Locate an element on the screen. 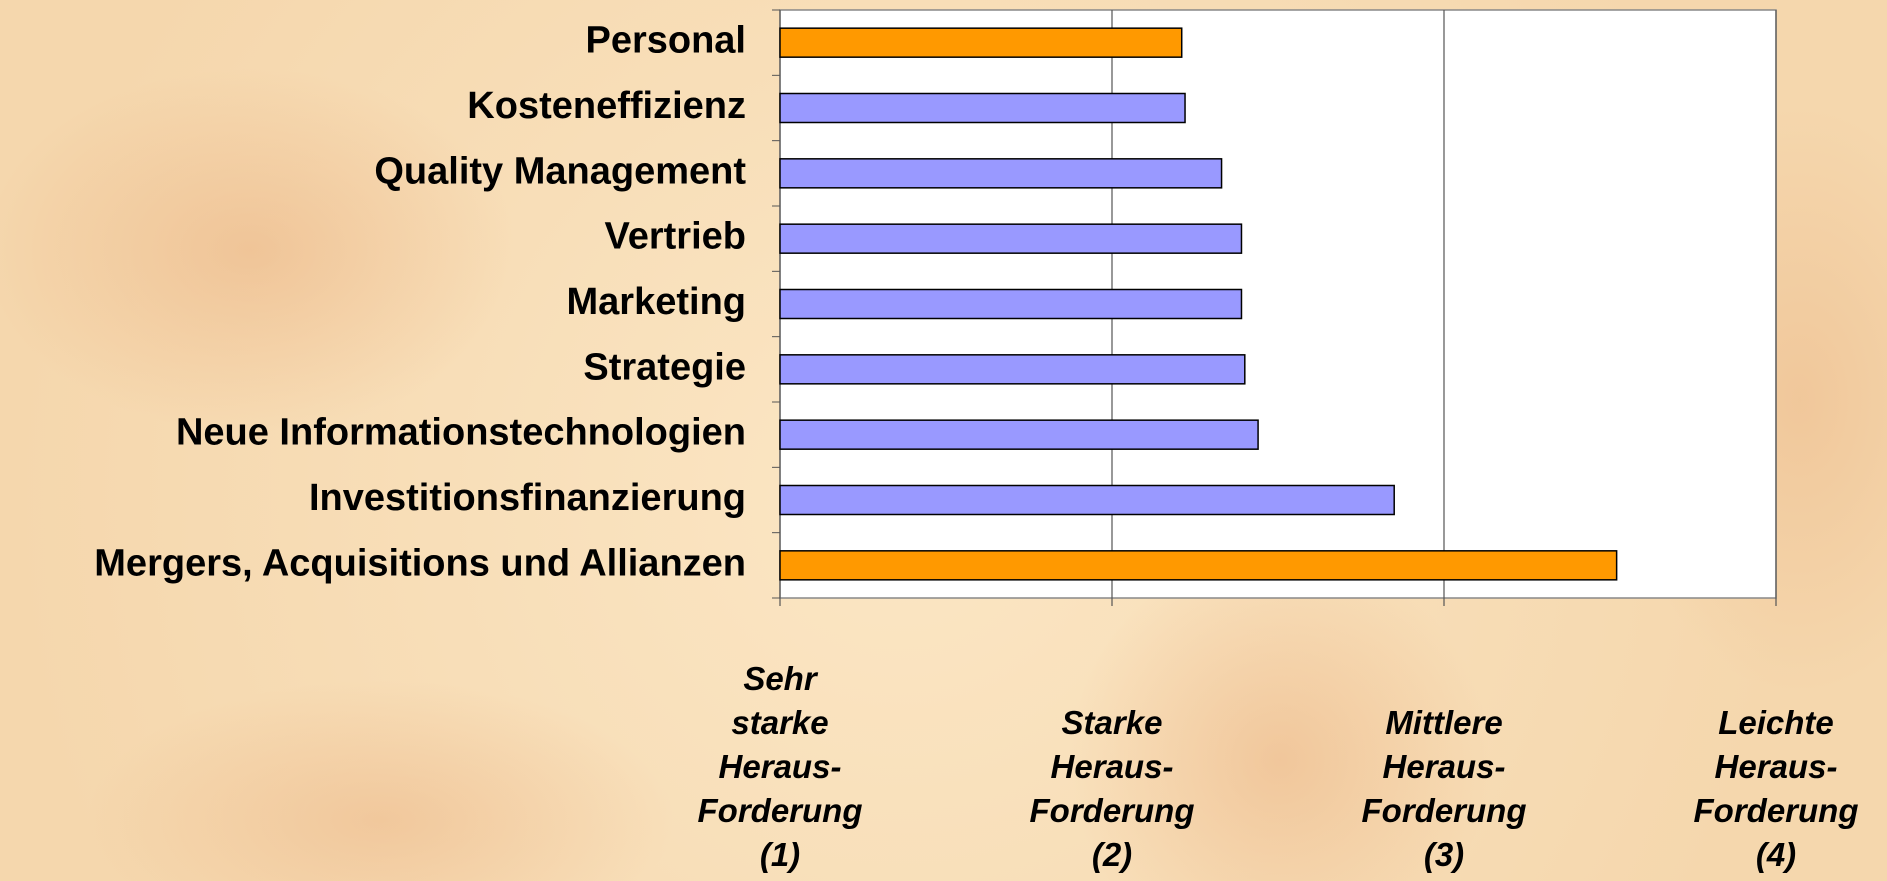 This screenshot has width=1887, height=881. x-tick-label: Sehr starke Heraus- Forderung (1) is located at coordinates (780, 766).